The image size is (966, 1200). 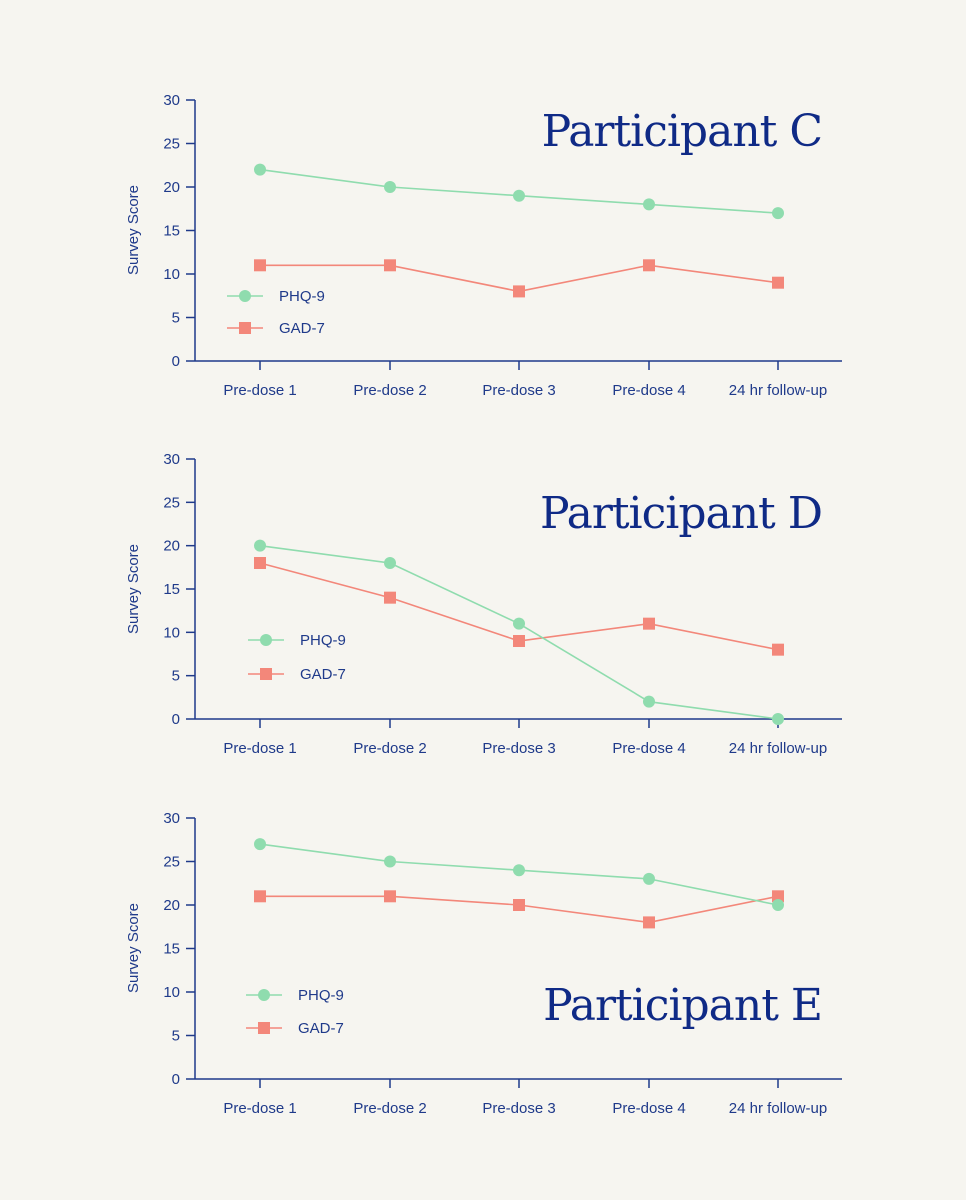 What do you see at coordinates (682, 131) in the screenshot?
I see `chart-title: Participant C` at bounding box center [682, 131].